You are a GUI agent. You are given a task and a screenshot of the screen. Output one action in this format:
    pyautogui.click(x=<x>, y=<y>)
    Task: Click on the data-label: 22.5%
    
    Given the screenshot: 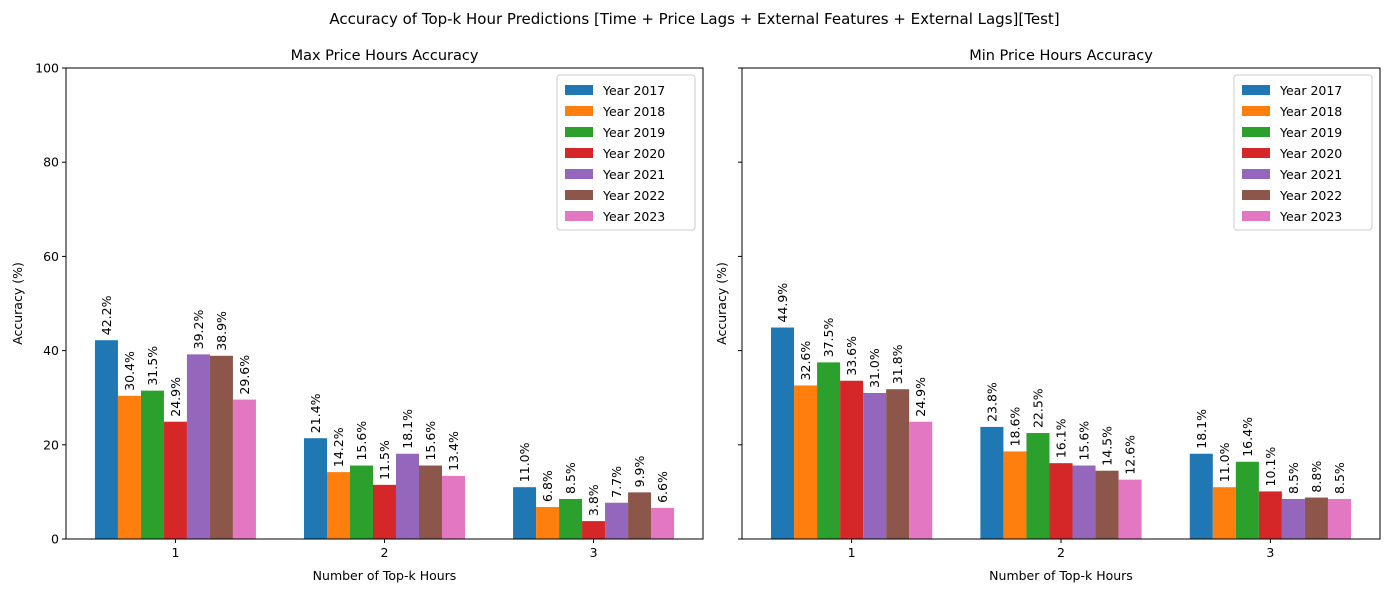 What is the action you would take?
    pyautogui.click(x=1037, y=408)
    